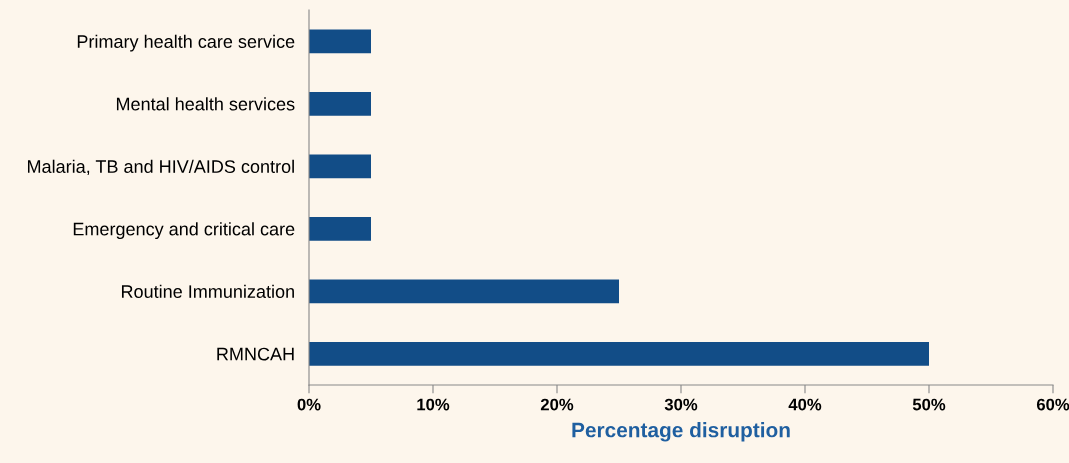 Image resolution: width=1069 pixels, height=463 pixels. Describe the element at coordinates (207, 291) in the screenshot. I see `y-tick-label: Routine Immunization` at that location.